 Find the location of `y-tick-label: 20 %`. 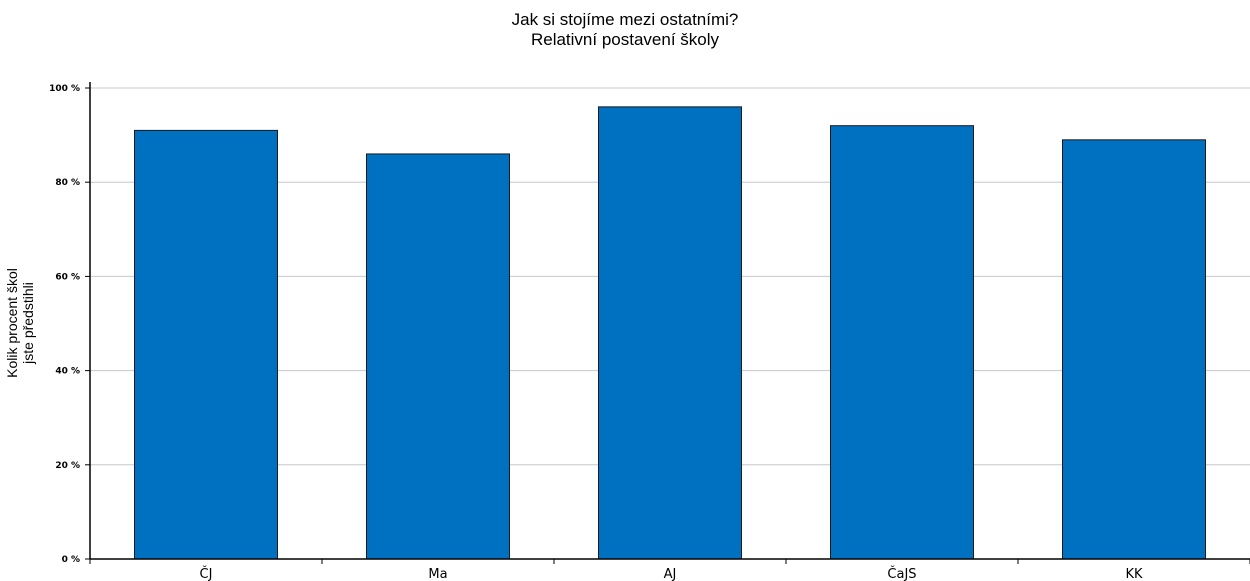

y-tick-label: 20 % is located at coordinates (67, 466).